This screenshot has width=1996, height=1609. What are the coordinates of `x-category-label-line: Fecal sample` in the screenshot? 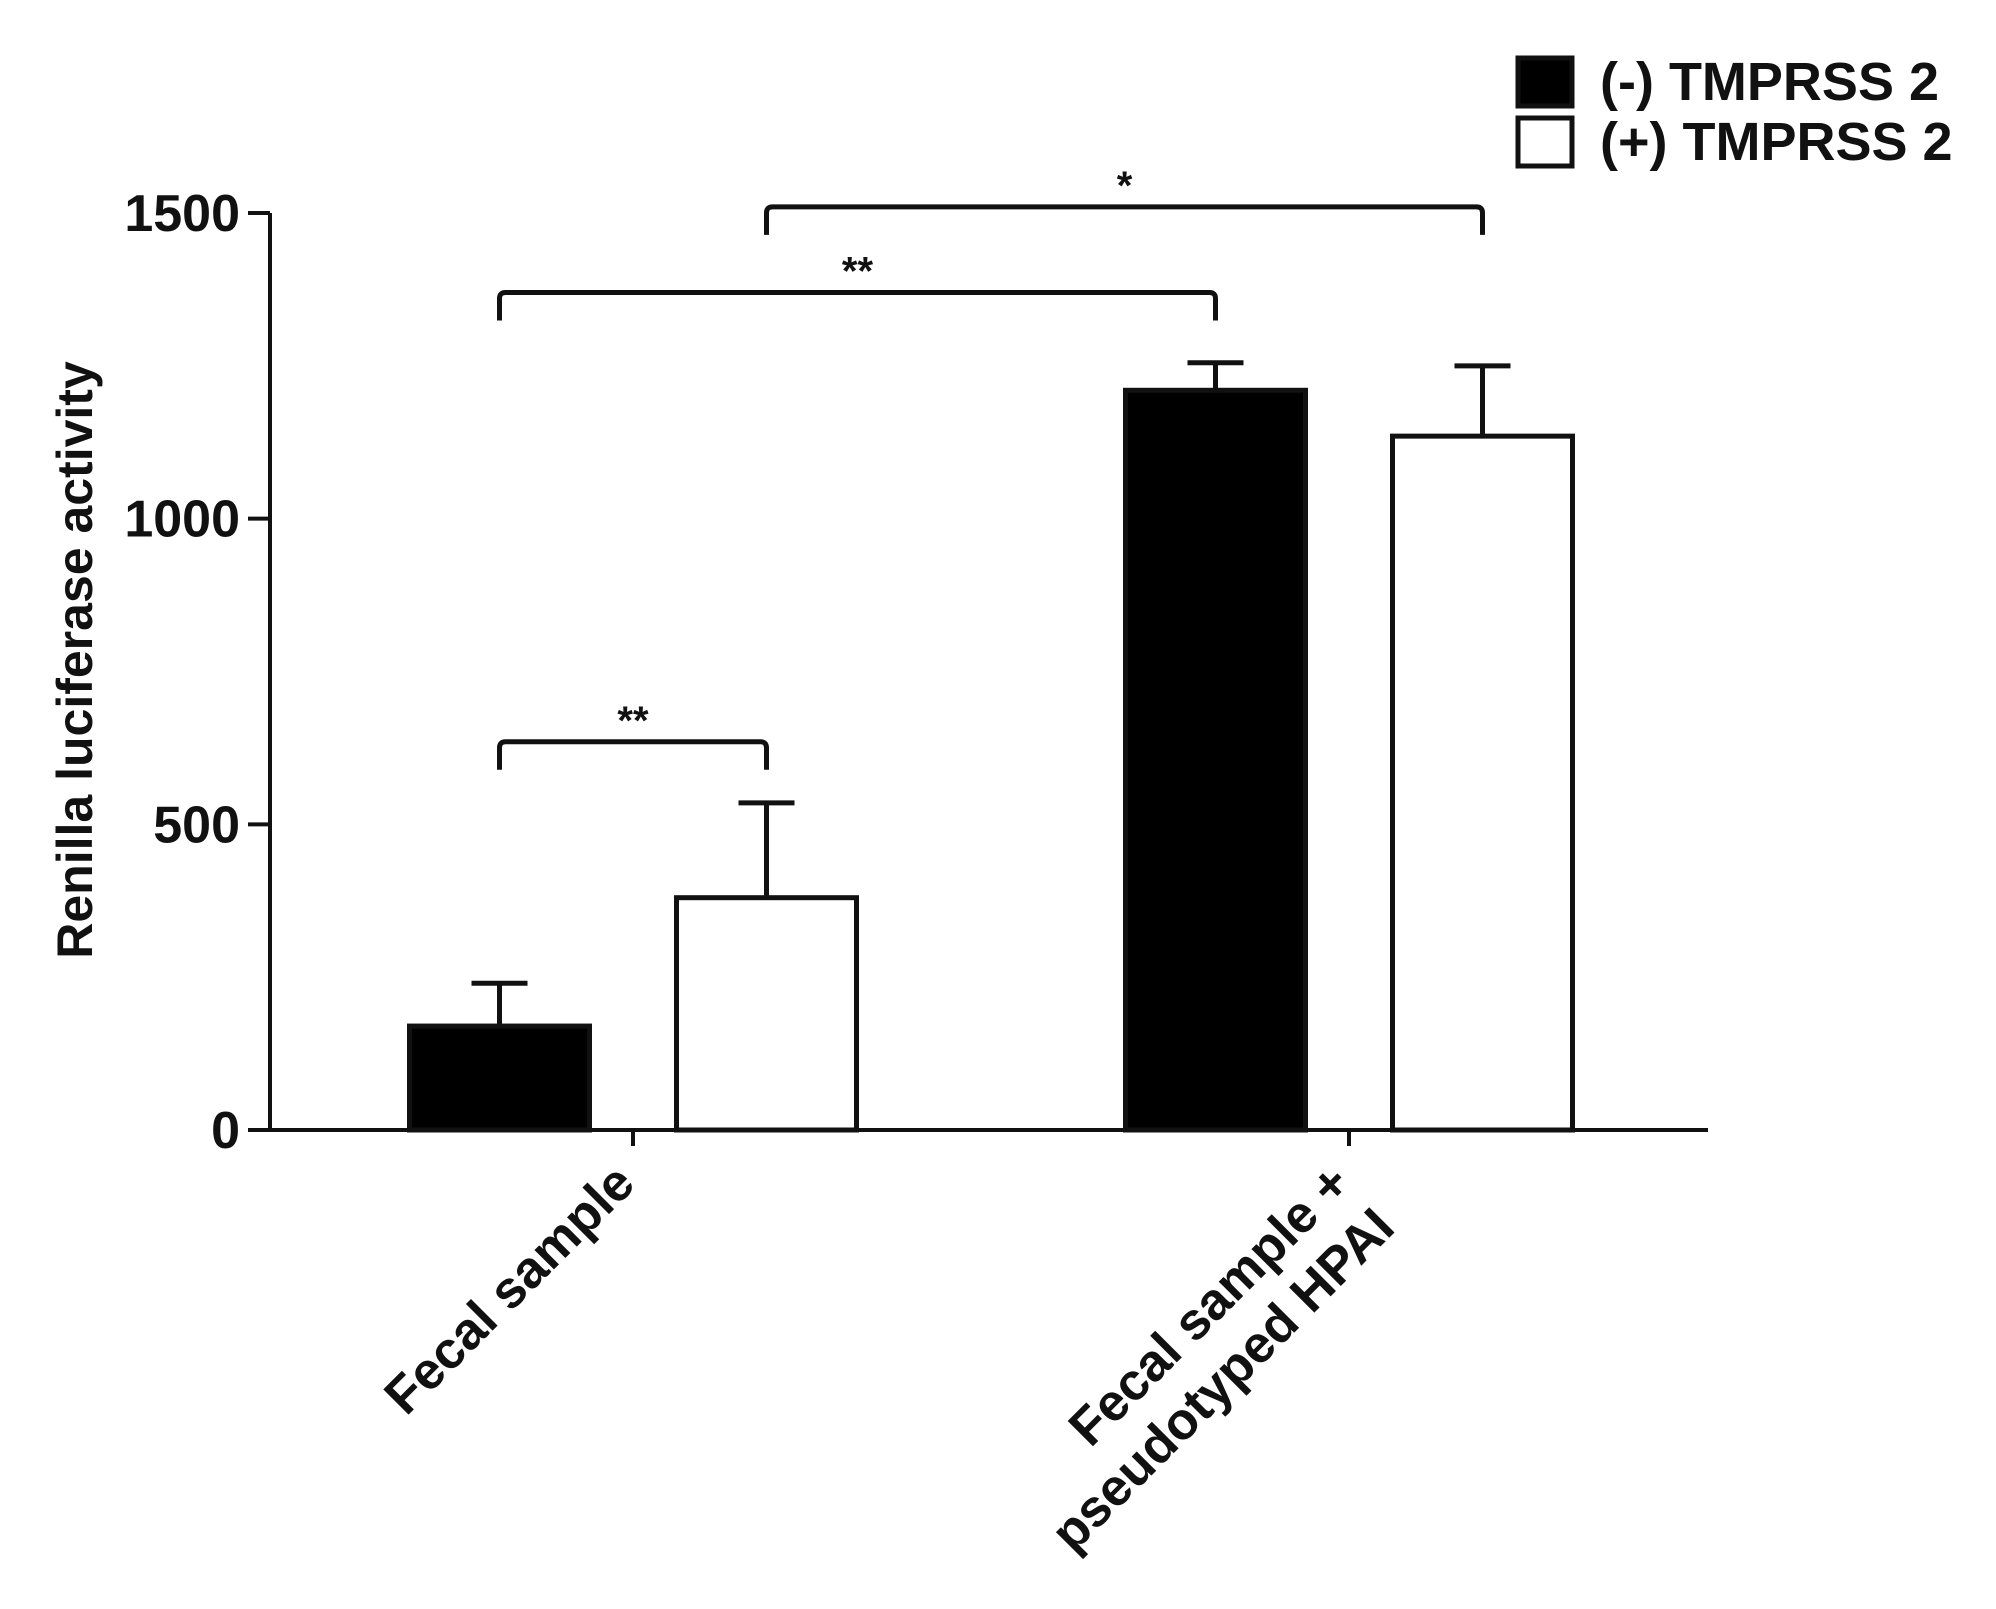 It's located at (510, 1290).